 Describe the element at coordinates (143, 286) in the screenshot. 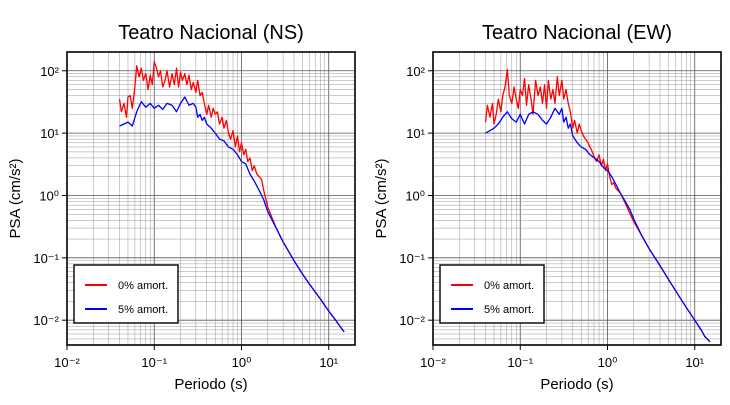

I see `chart-1-legend-label-1: 0% amort.` at that location.